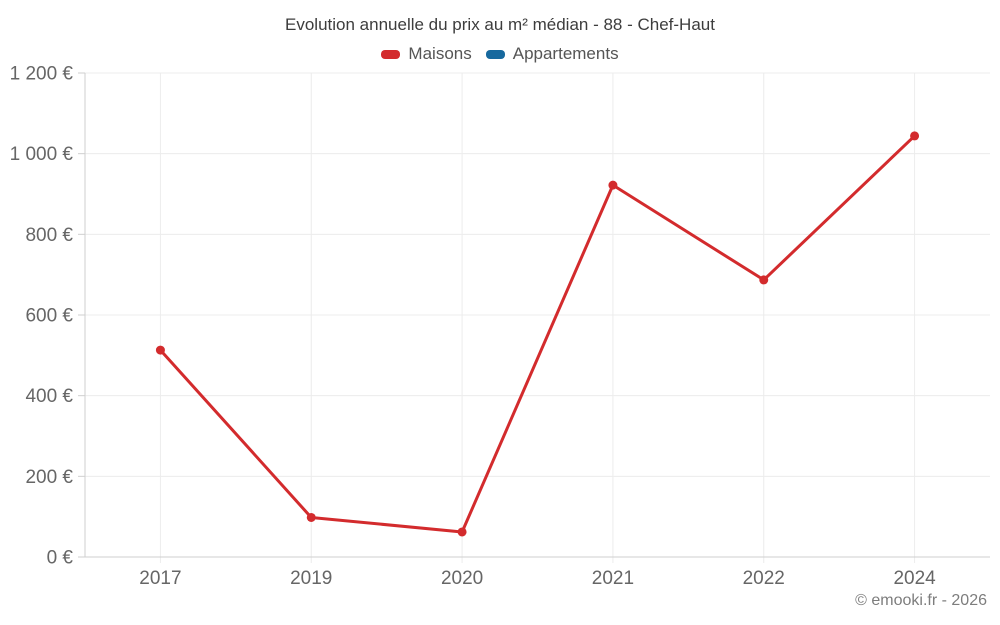  I want to click on maisons-swatch-icon, so click(391, 54).